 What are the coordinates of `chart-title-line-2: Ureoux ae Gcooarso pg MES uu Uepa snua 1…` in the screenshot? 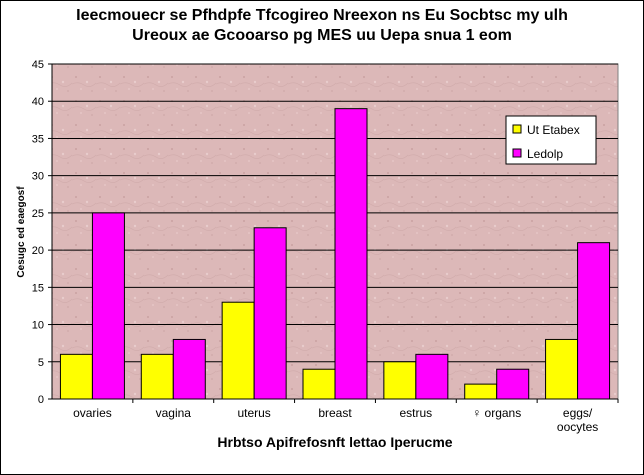 It's located at (322, 35).